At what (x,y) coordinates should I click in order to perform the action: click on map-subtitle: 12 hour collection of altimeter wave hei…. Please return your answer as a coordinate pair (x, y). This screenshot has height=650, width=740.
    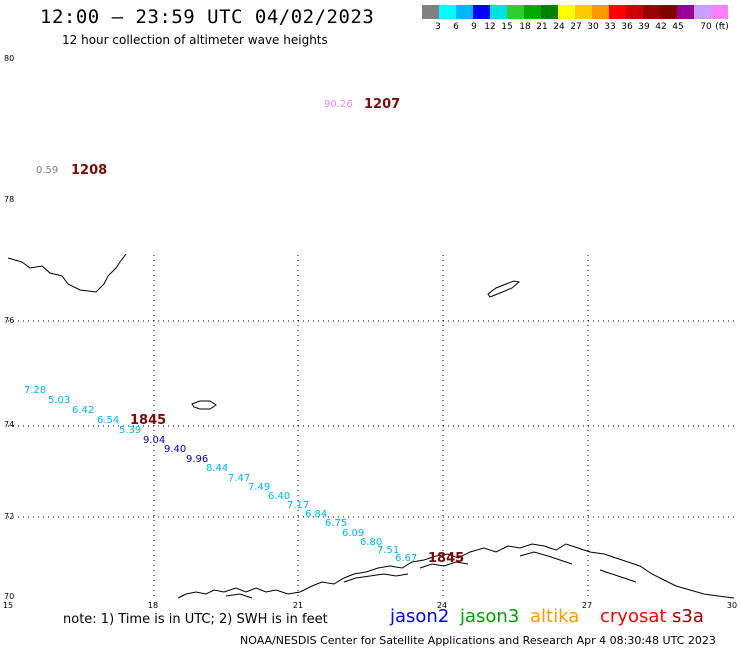
    Looking at the image, I should click on (195, 40).